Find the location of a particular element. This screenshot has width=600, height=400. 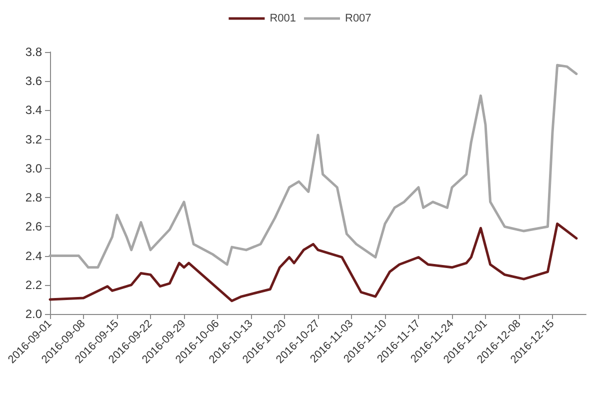

y-tick-label: 2.4 is located at coordinates (33, 255).